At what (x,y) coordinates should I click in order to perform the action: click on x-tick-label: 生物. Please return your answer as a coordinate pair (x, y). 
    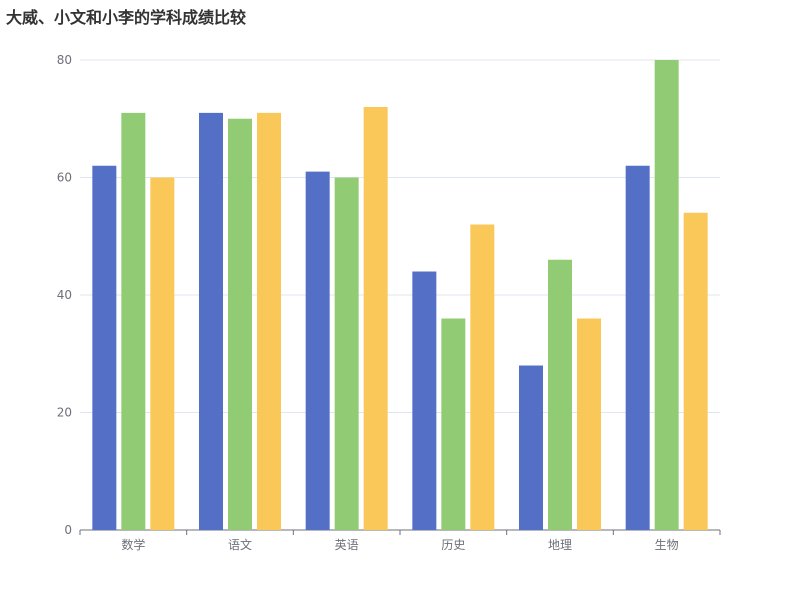
    Looking at the image, I should click on (667, 545).